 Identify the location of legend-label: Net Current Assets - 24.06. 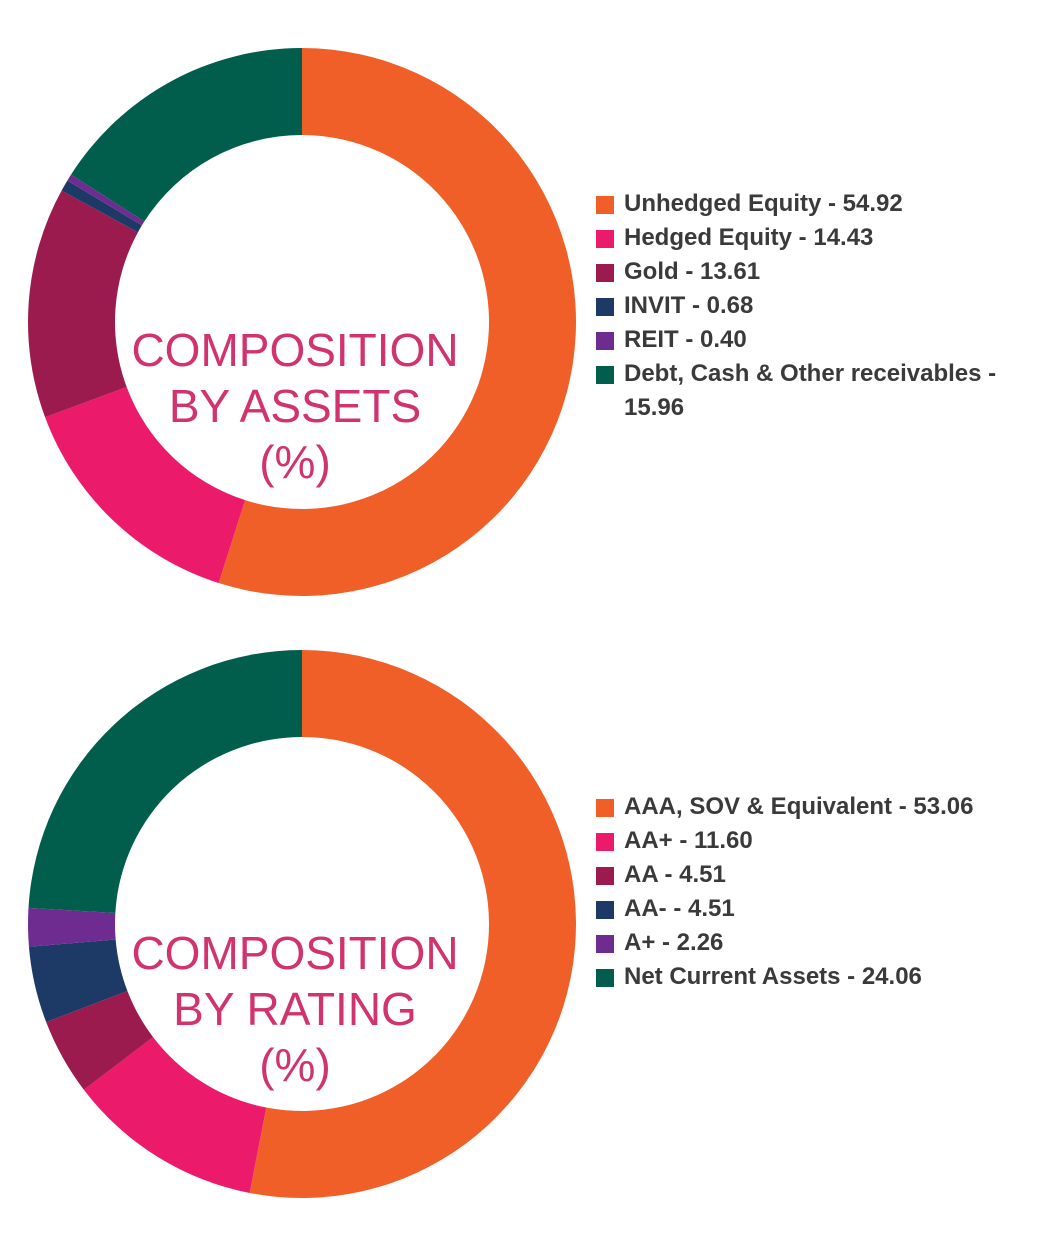
(773, 976).